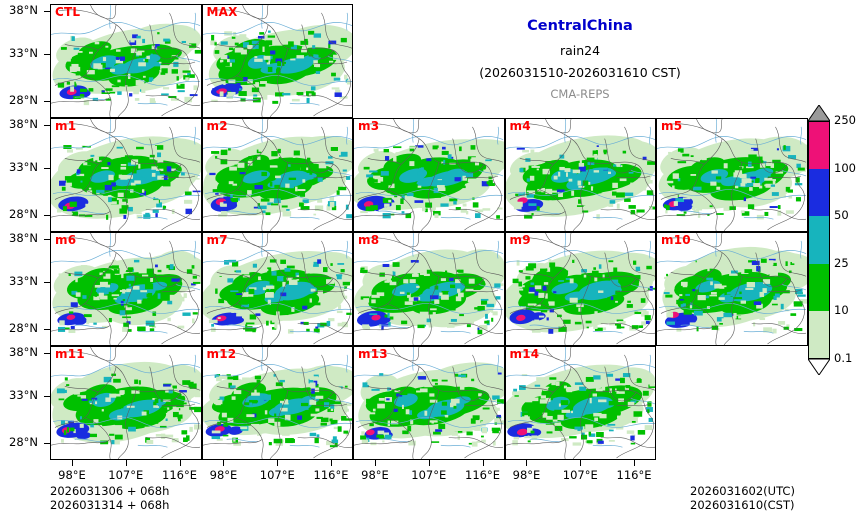 Image resolution: width=860 pixels, height=523 pixels. Describe the element at coordinates (70, 354) in the screenshot. I see `panel-label-m11: m11` at that location.